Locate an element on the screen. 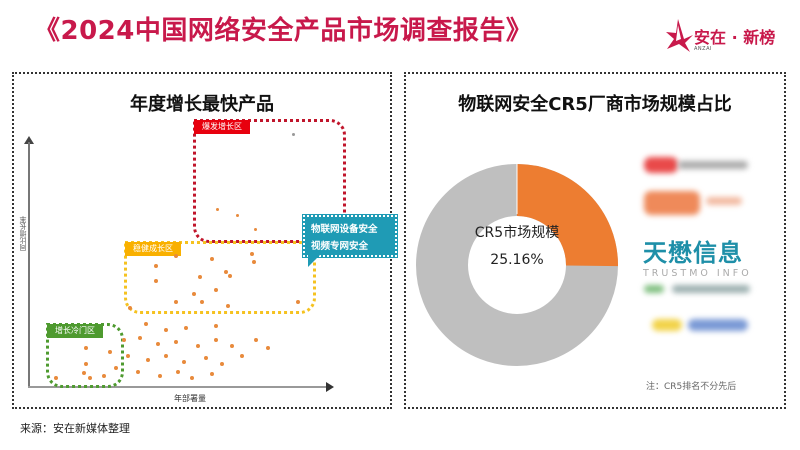 The width and height of the screenshot is (800, 450). donut-label: CR5市场规模 is located at coordinates (517, 233).